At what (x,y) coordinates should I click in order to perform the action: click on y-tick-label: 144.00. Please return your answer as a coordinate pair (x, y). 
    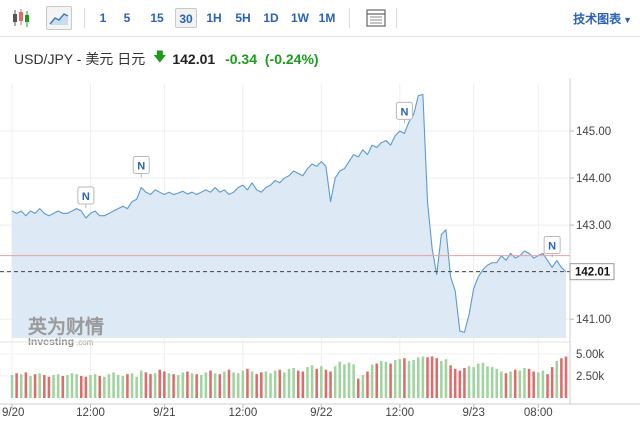
    Looking at the image, I should click on (593, 179).